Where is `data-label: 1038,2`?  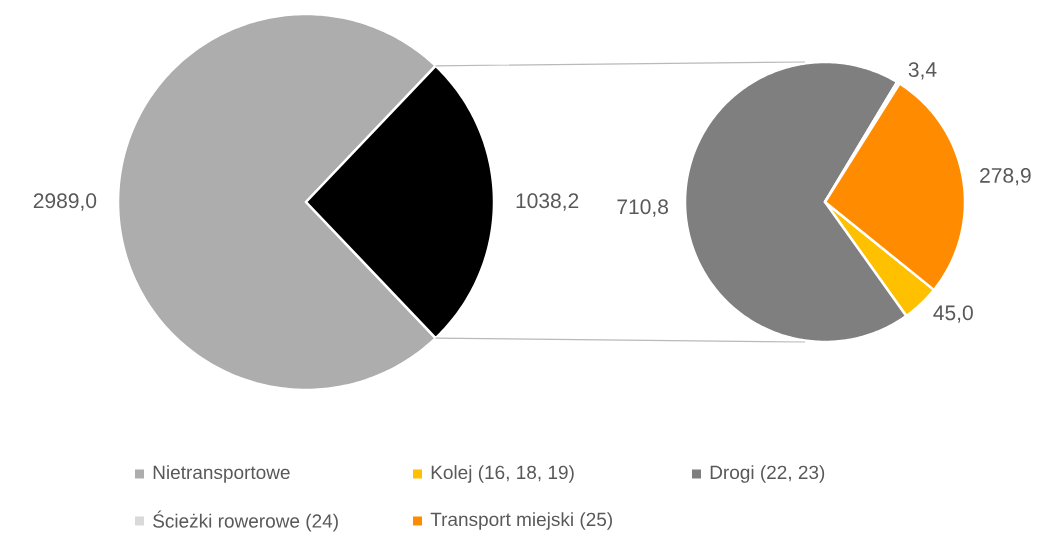 data-label: 1038,2 is located at coordinates (547, 202).